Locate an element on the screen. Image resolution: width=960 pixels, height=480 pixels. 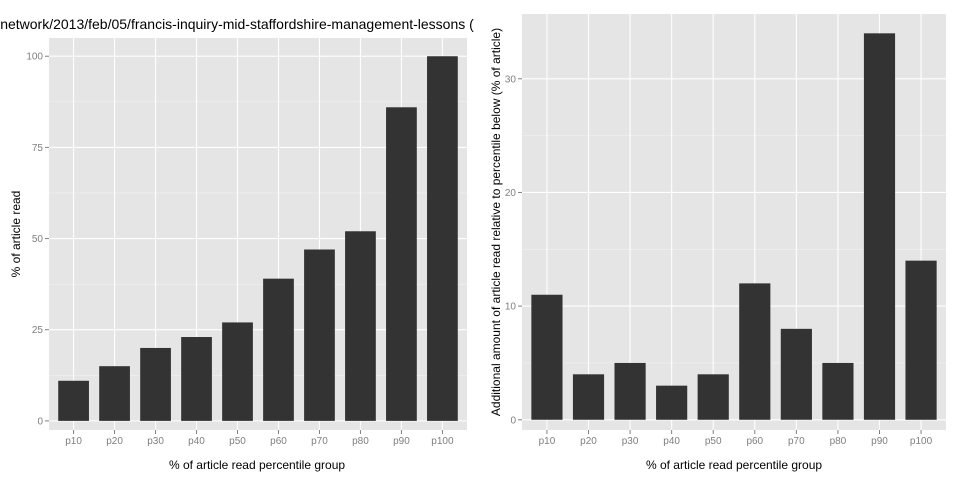
left-bar-p10 is located at coordinates (73, 400).